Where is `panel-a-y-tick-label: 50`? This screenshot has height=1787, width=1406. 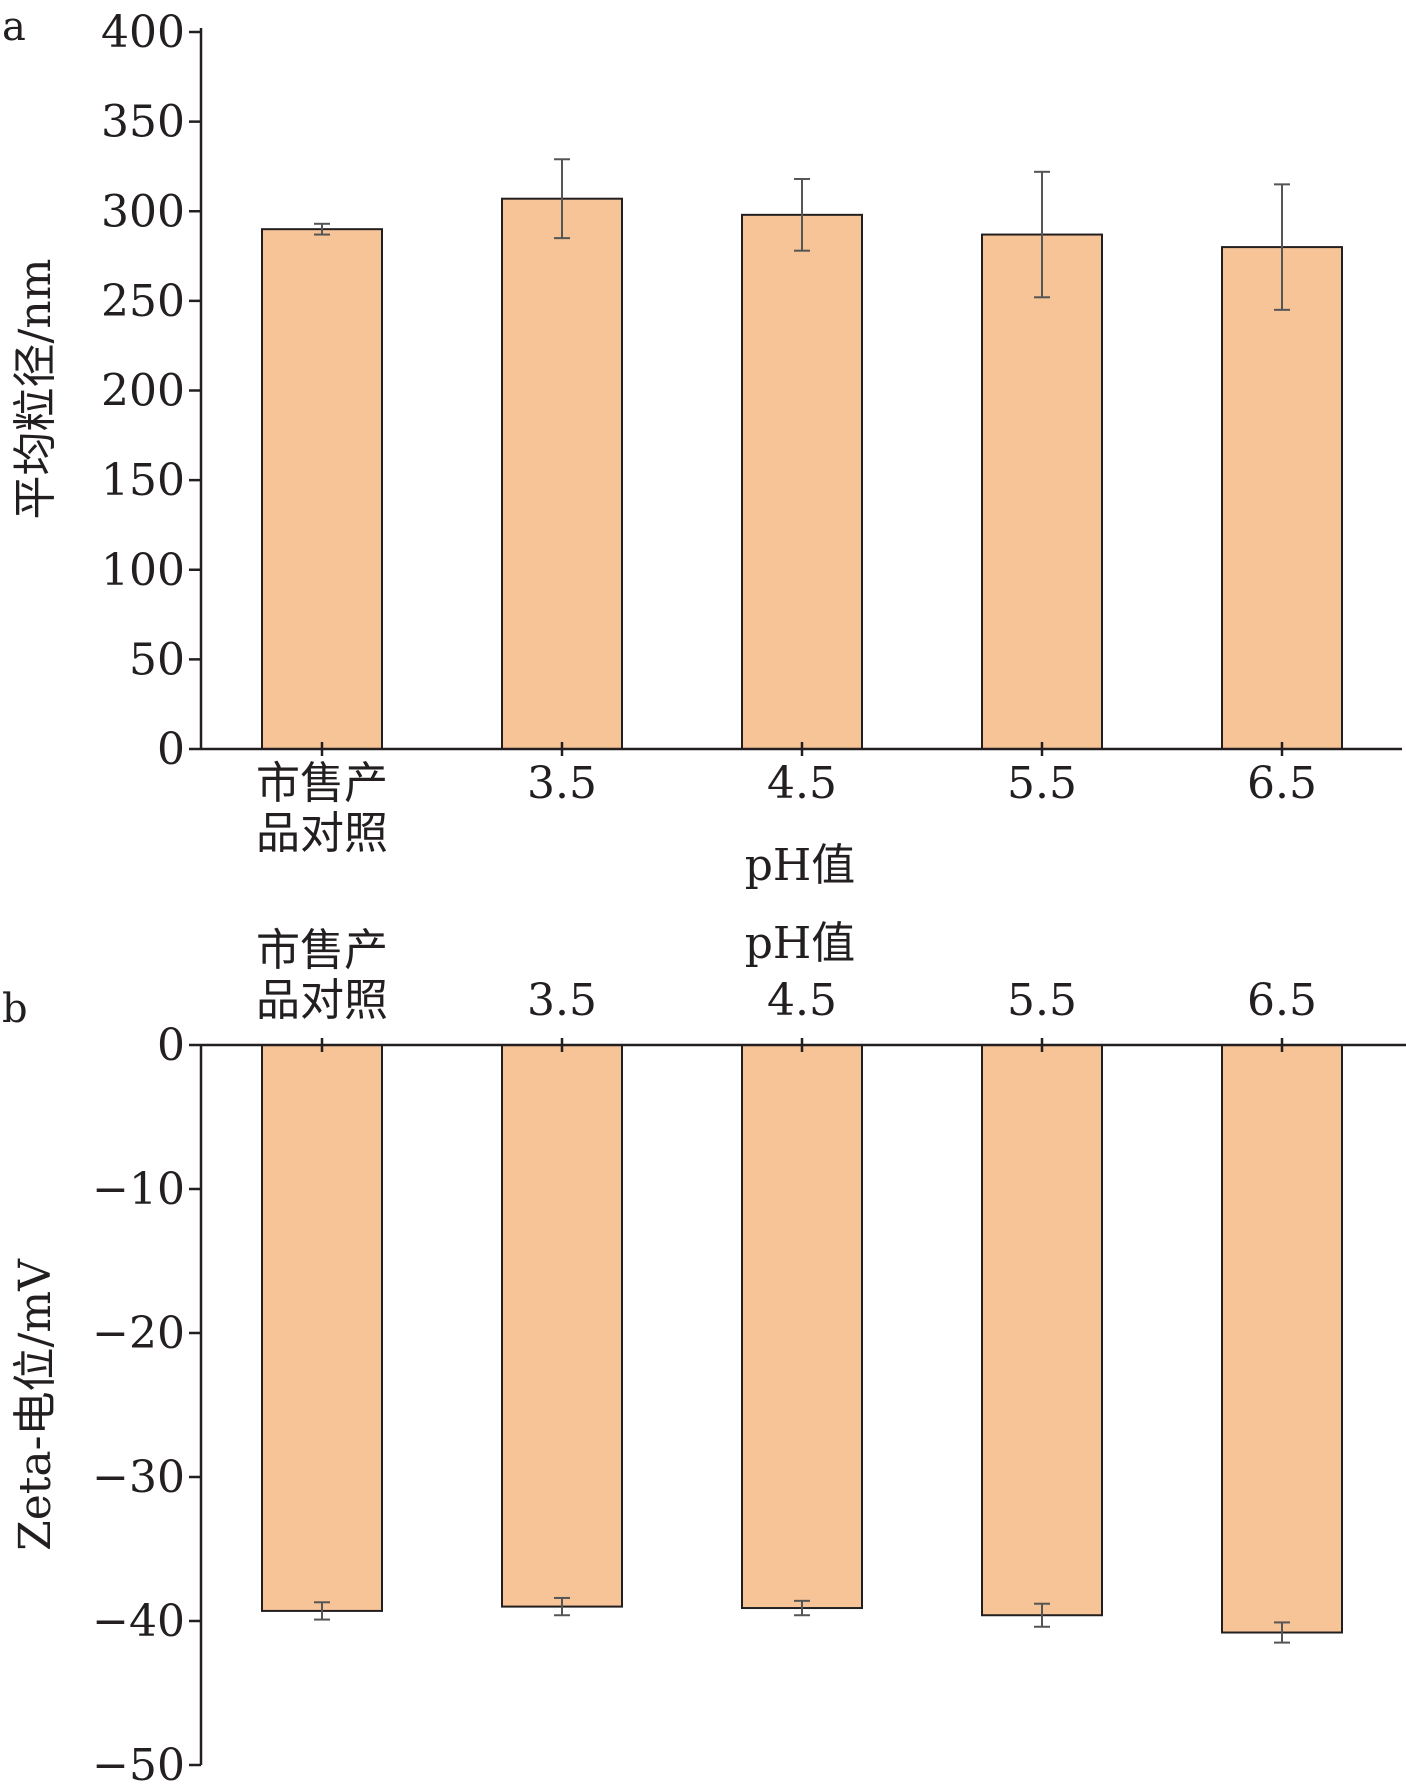 panel-a-y-tick-label: 50 is located at coordinates (157, 659).